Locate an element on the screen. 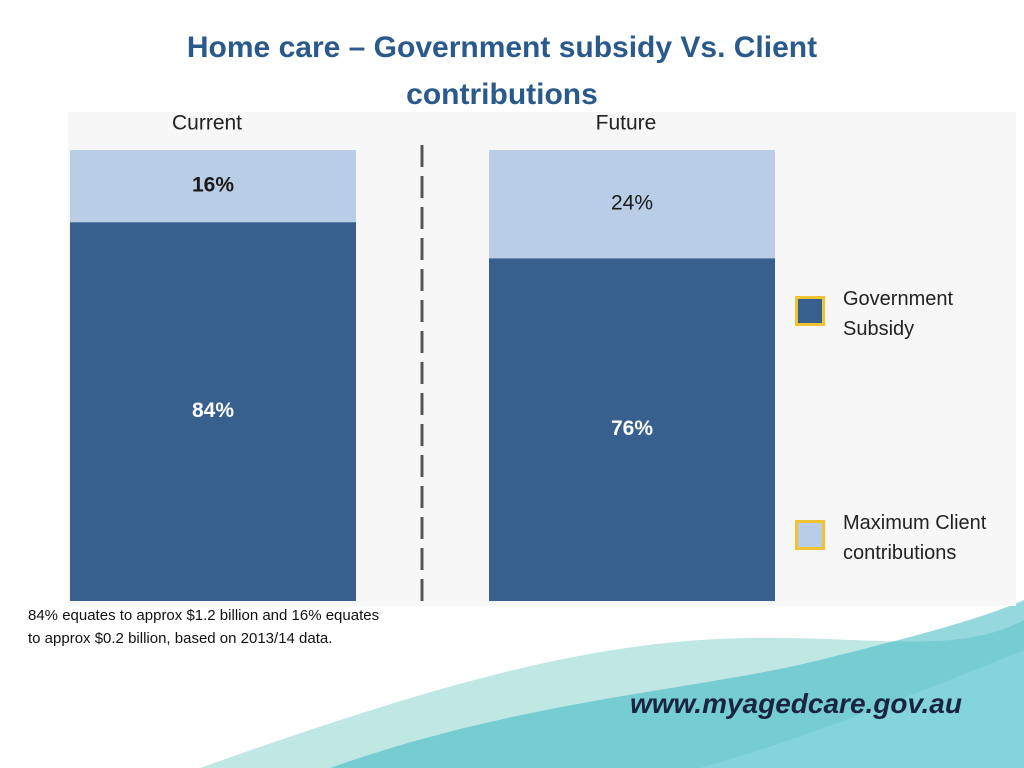 The image size is (1024, 768). category-label: Future is located at coordinates (626, 123).